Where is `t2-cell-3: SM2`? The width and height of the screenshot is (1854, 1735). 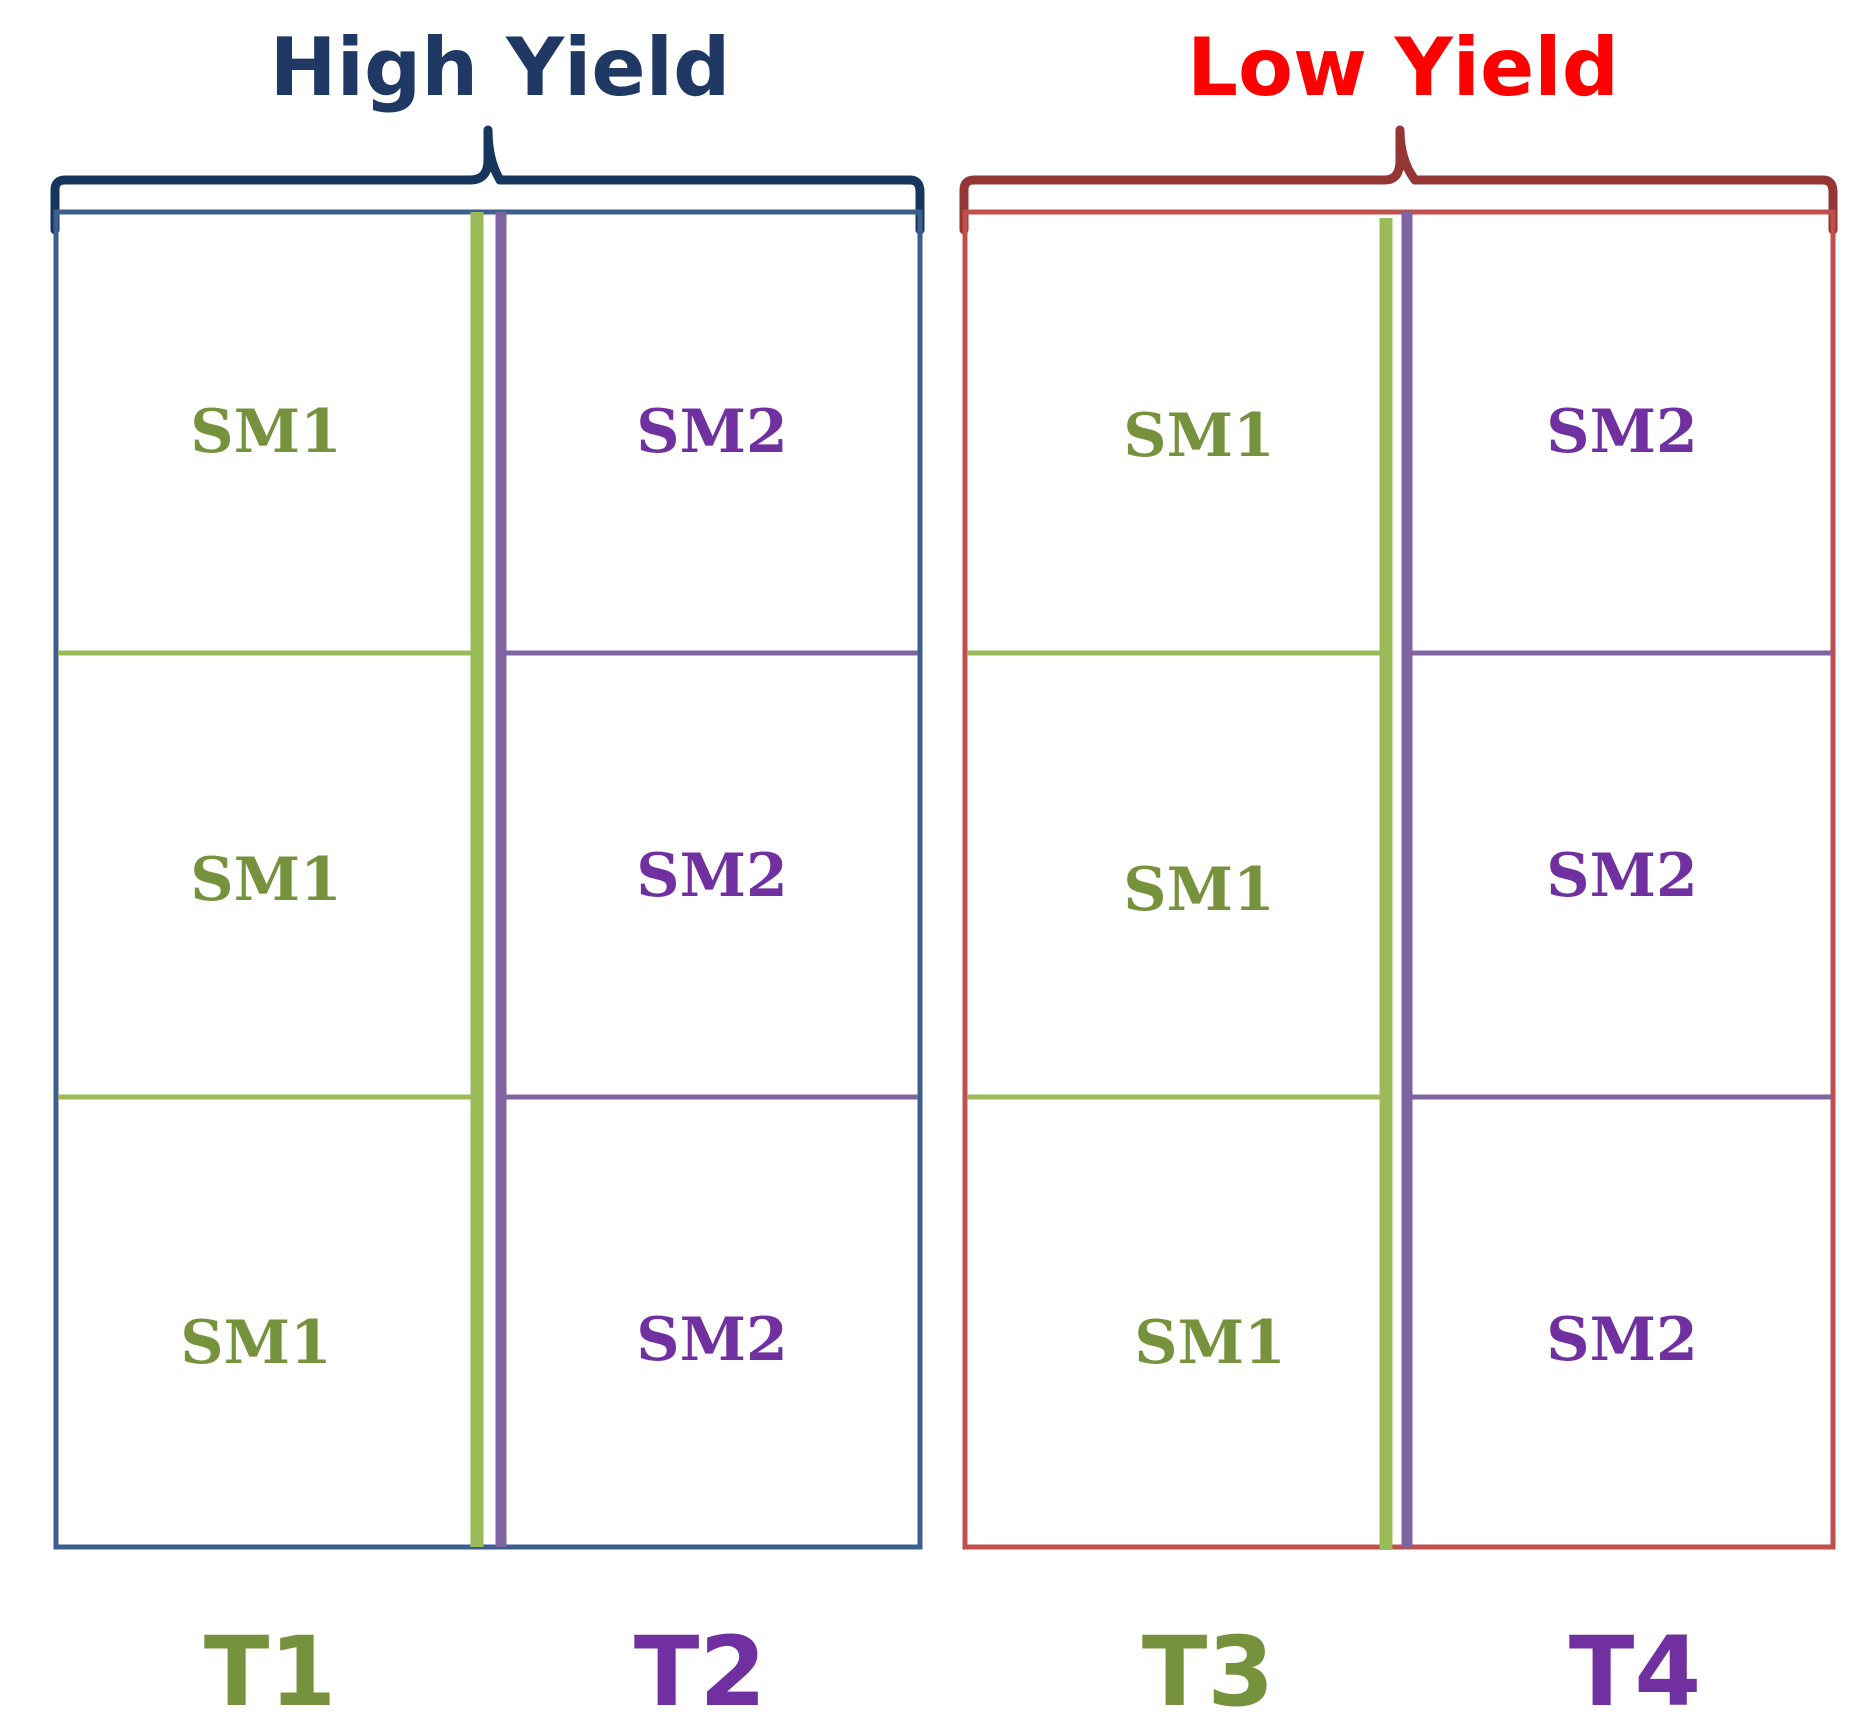 t2-cell-3: SM2 is located at coordinates (712, 1340).